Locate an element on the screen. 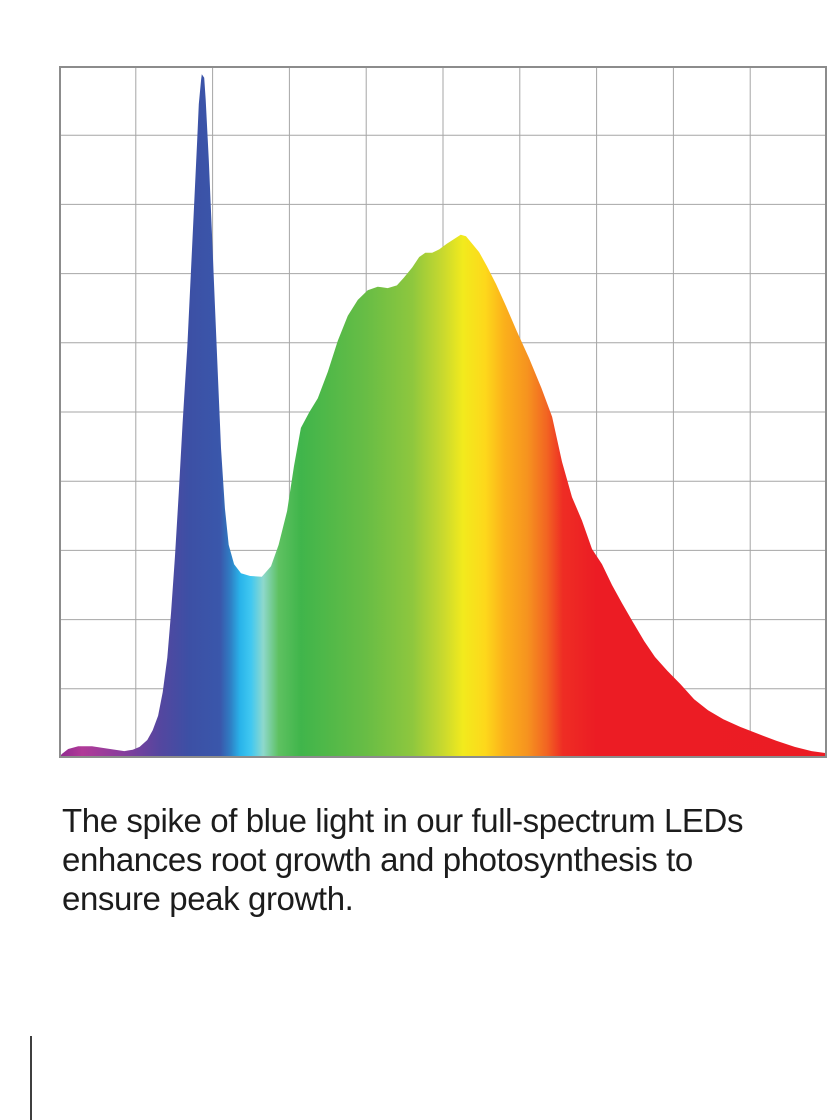 Image resolution: width=840 pixels, height=1120 pixels. caption-line-3: ensure peak growth. is located at coordinates (208, 898).